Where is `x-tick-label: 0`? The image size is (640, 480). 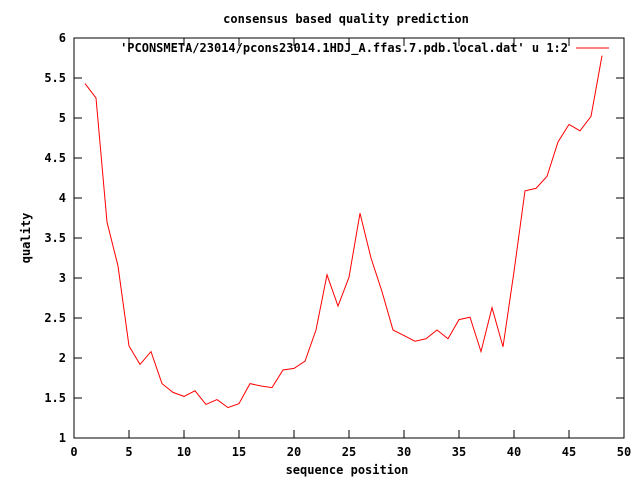
x-tick-label: 0 is located at coordinates (73, 452).